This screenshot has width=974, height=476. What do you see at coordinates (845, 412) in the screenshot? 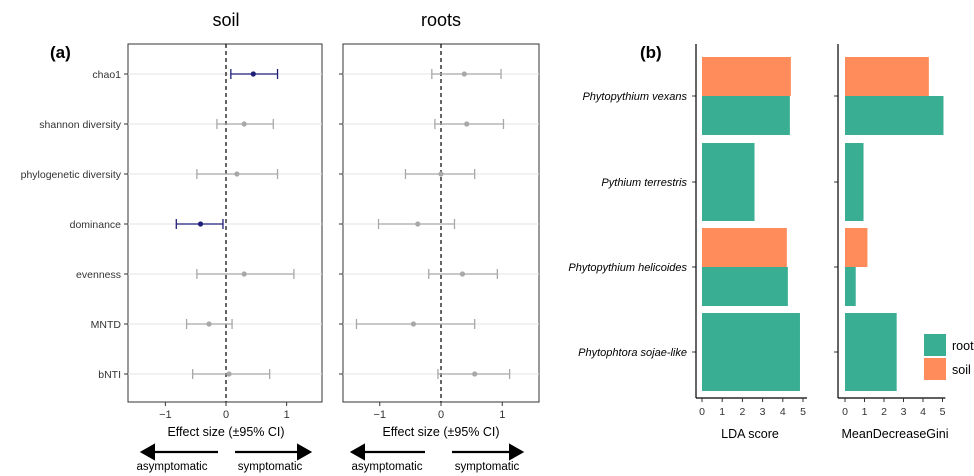
I see `gini-x-tick-label: 0` at bounding box center [845, 412].